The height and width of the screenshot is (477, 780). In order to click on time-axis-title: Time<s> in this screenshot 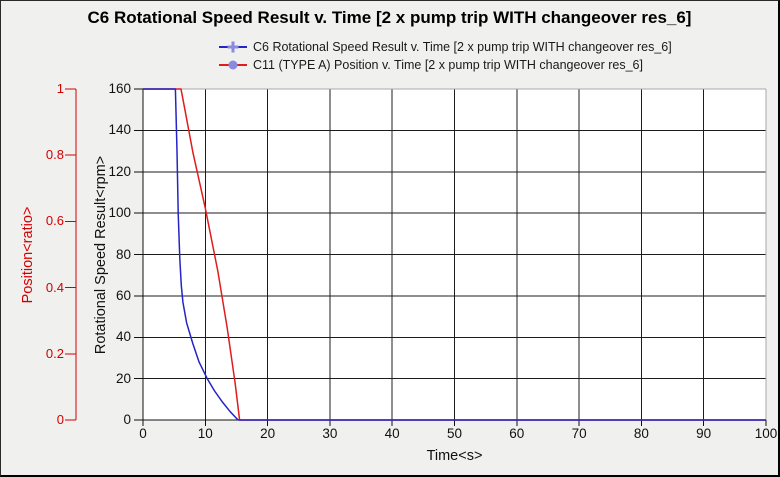, I will do `click(454, 456)`.